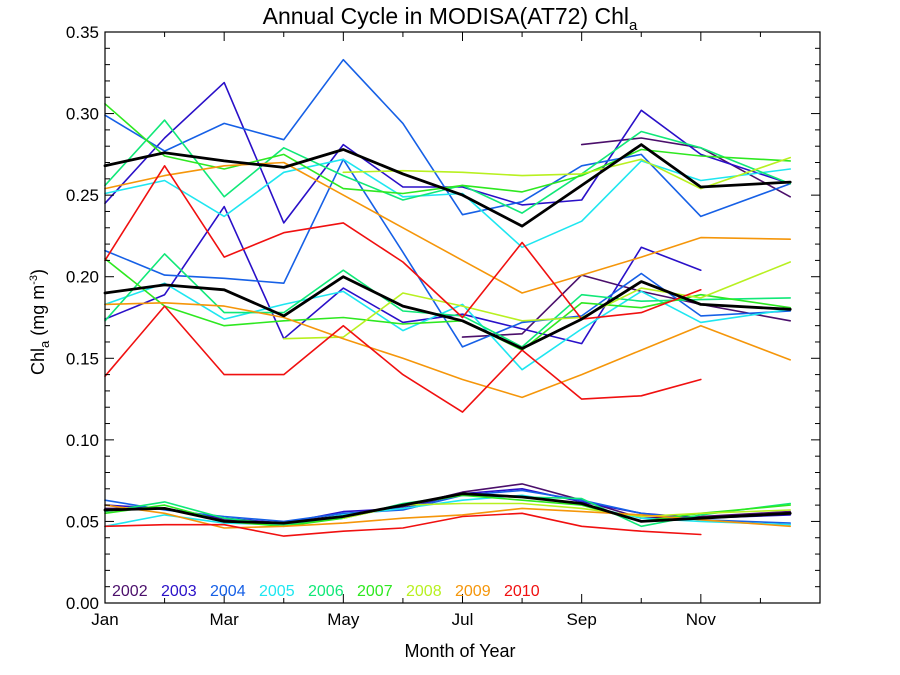  What do you see at coordinates (82, 195) in the screenshot?
I see `y-tick-label: 0.25` at bounding box center [82, 195].